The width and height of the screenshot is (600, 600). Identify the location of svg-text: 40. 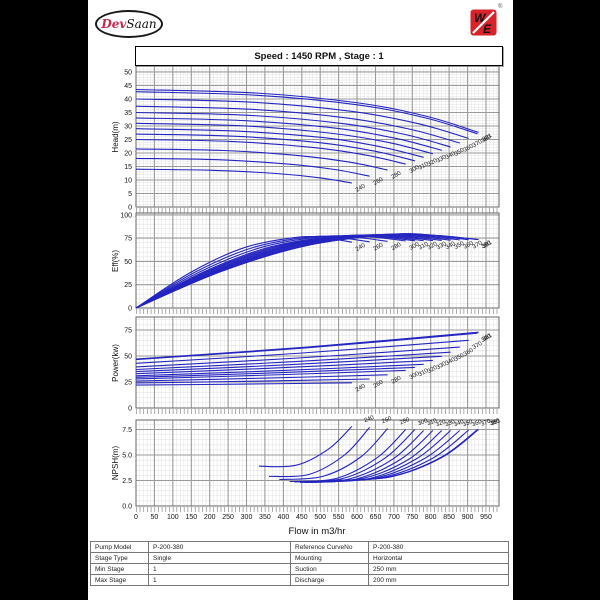
(128, 100).